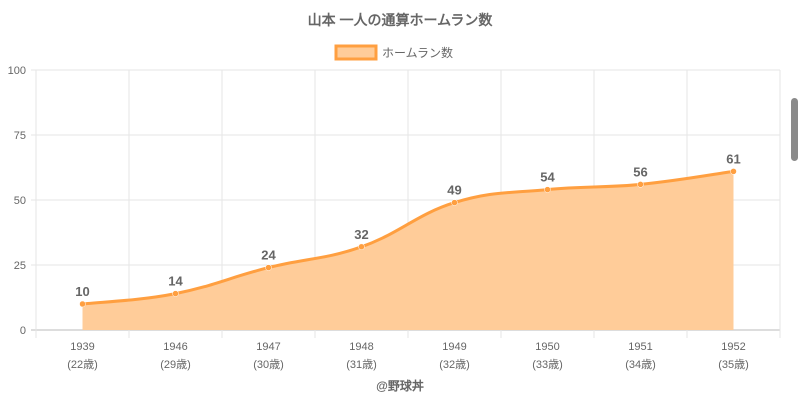 The image size is (800, 400). Describe the element at coordinates (20, 266) in the screenshot. I see `y-tick-label: 25` at that location.